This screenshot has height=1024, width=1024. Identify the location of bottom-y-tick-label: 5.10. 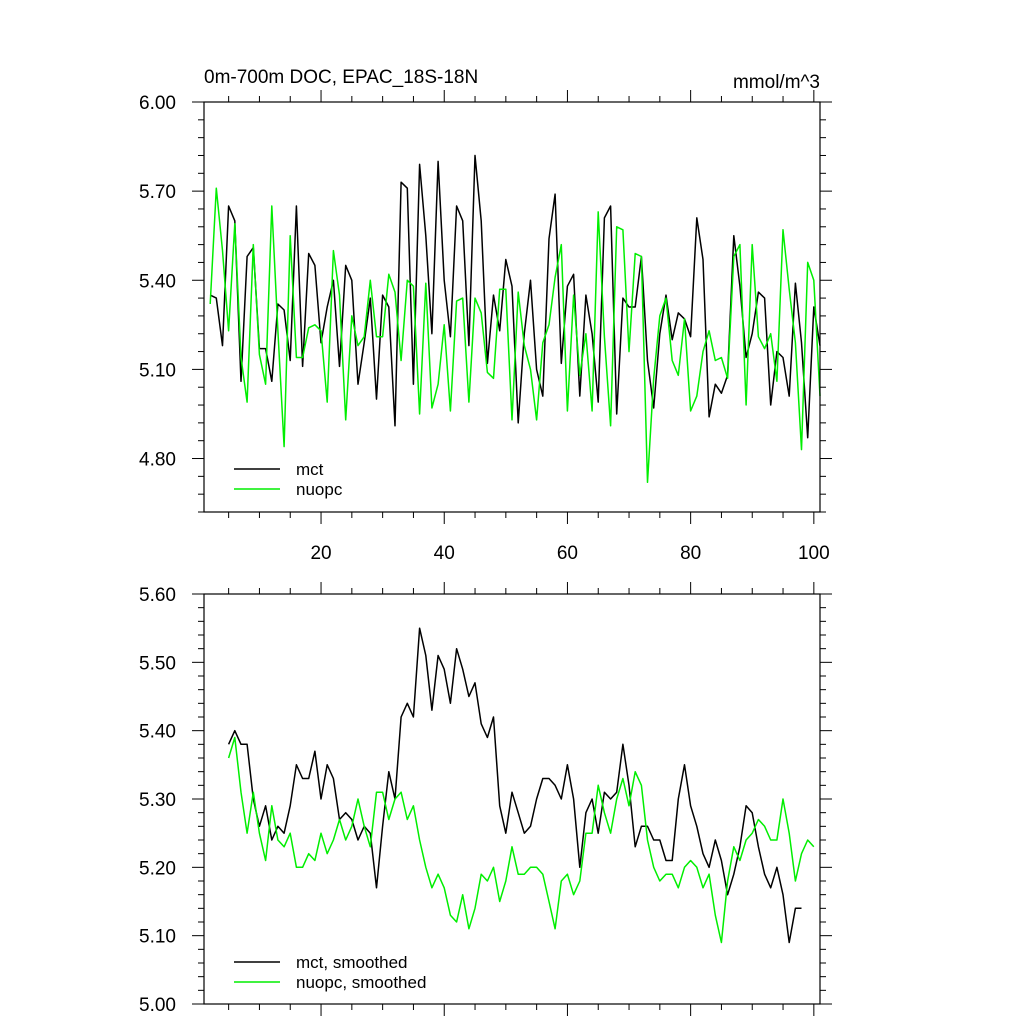
(157, 937).